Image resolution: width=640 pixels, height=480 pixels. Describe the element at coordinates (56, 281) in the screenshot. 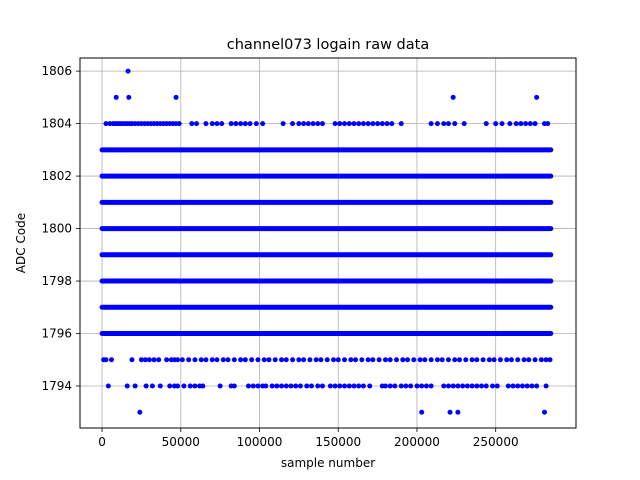

I see `y-tick-label: 1798` at that location.